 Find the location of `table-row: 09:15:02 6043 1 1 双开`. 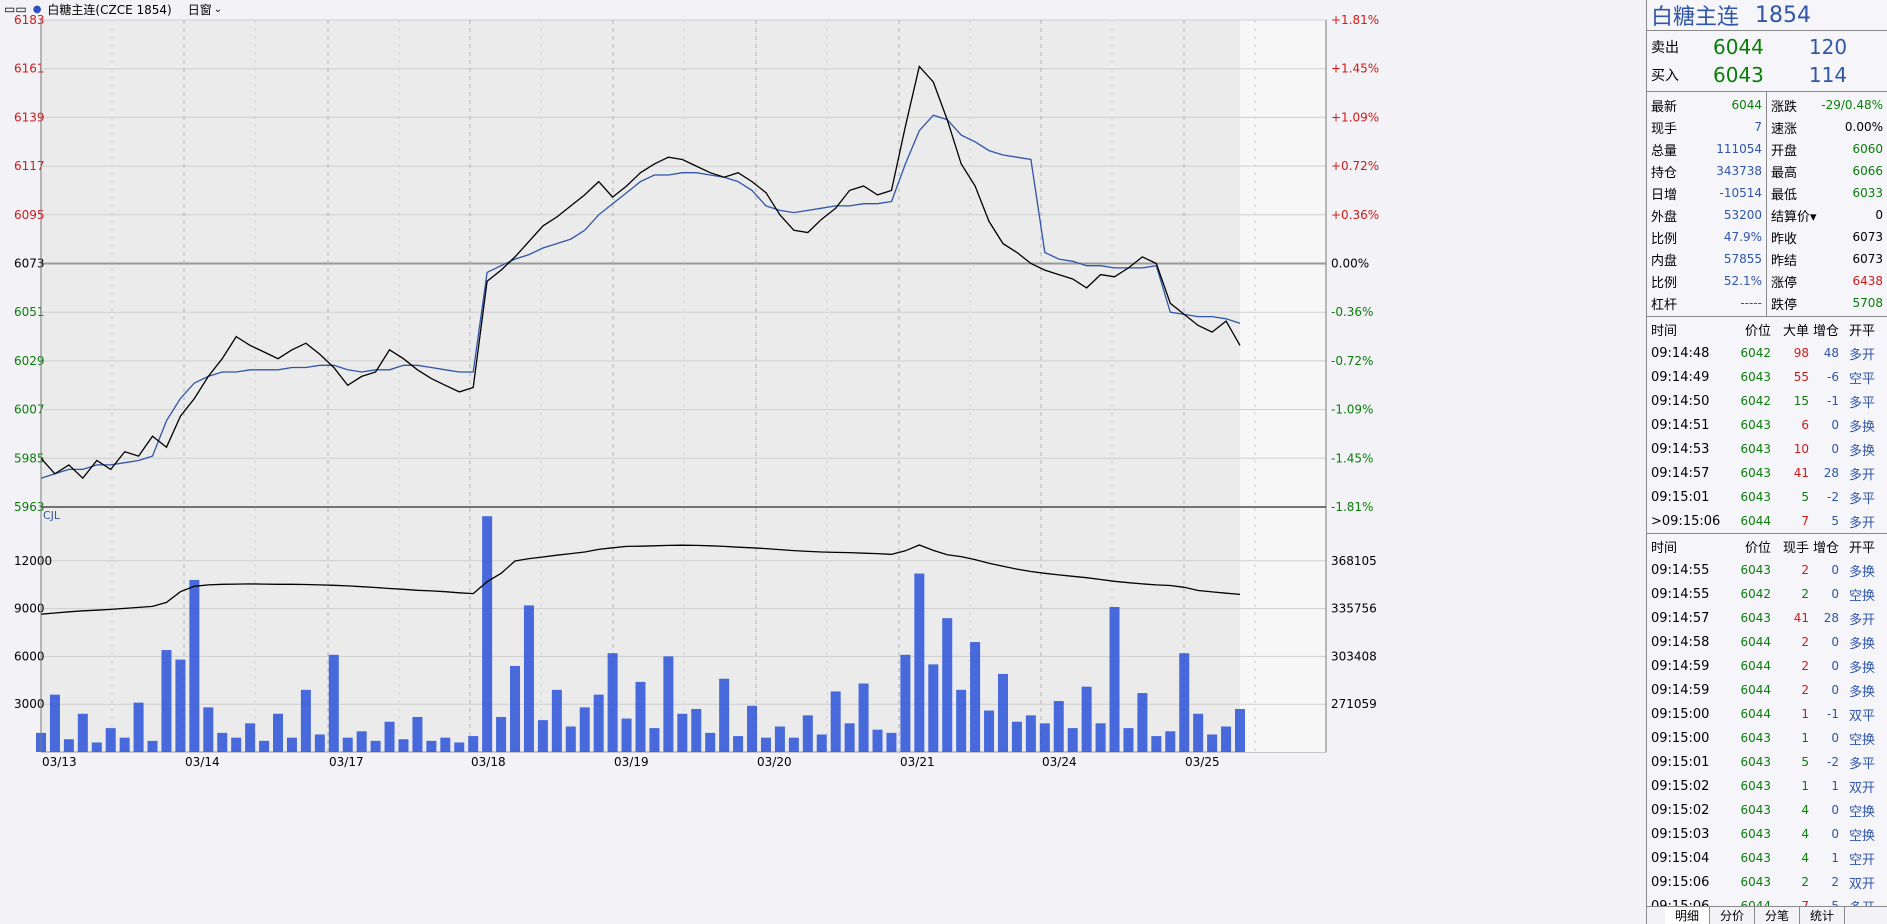

table-row: 09:15:02 6043 1 1 双开 is located at coordinates (1767, 786).